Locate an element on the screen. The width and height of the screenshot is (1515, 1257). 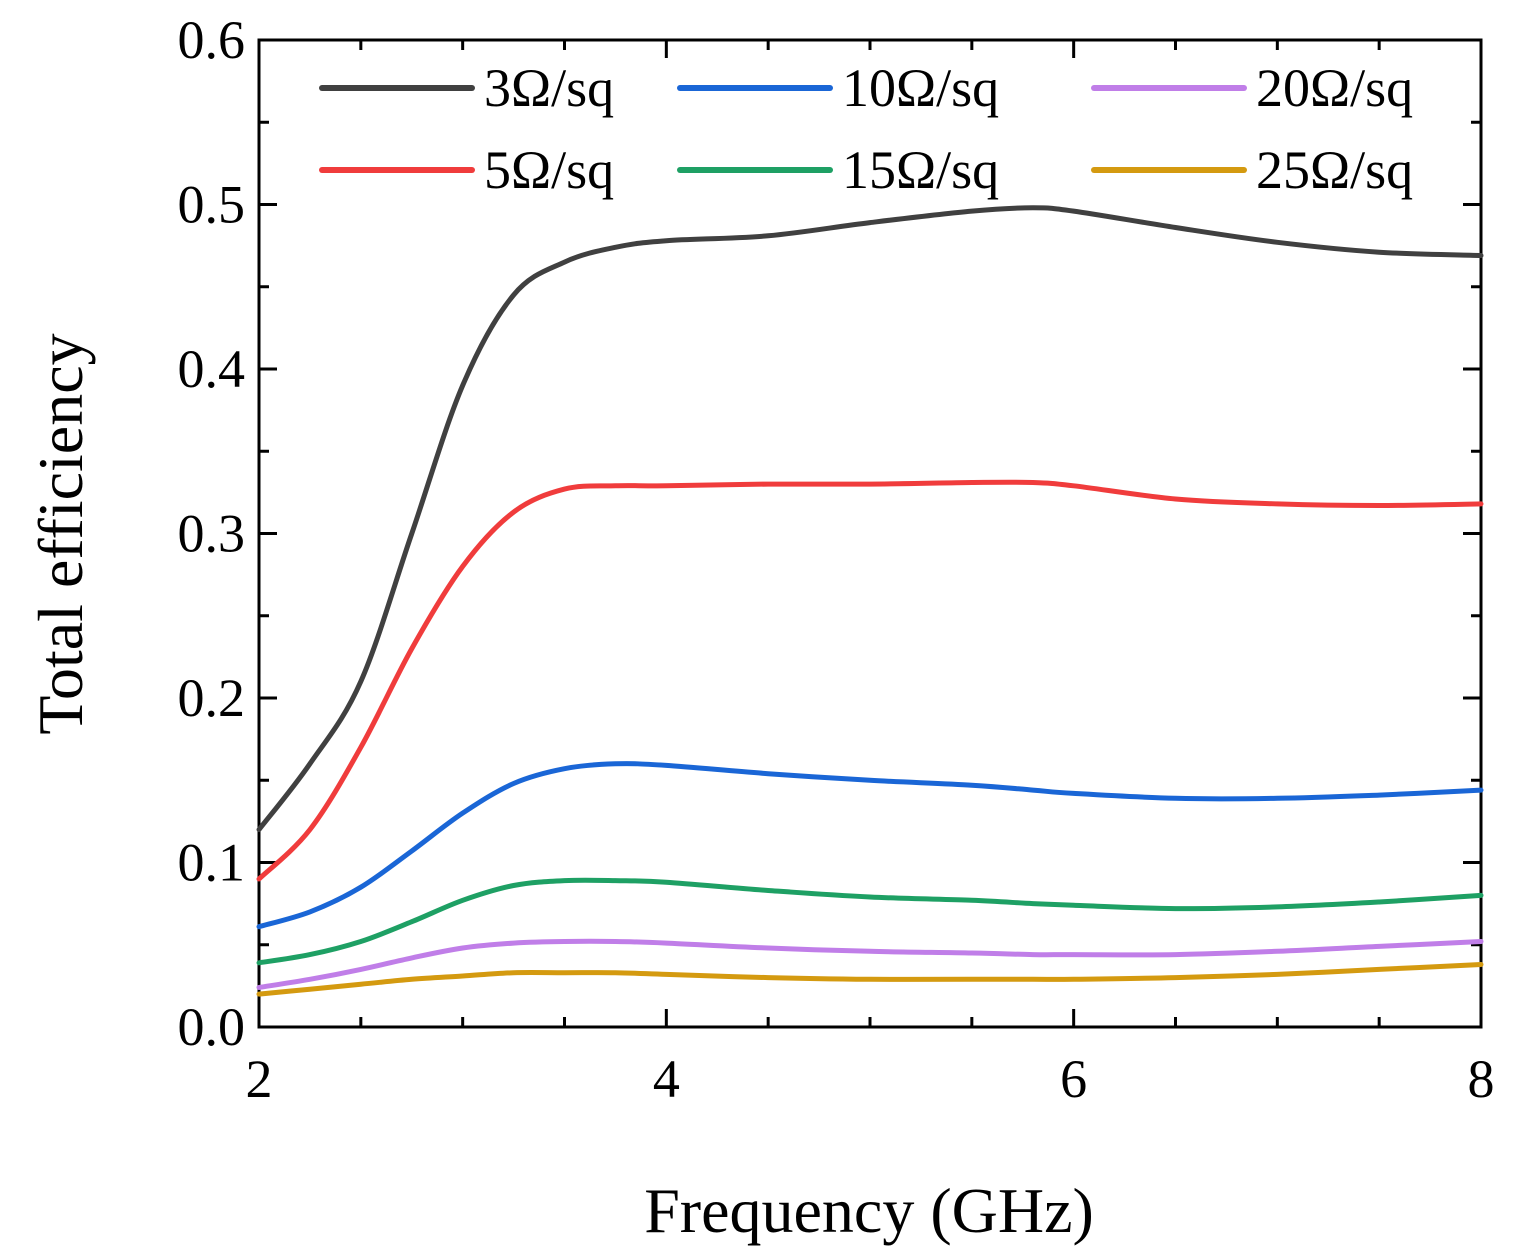
y-tick-label: 0.6 is located at coordinates (212, 40).